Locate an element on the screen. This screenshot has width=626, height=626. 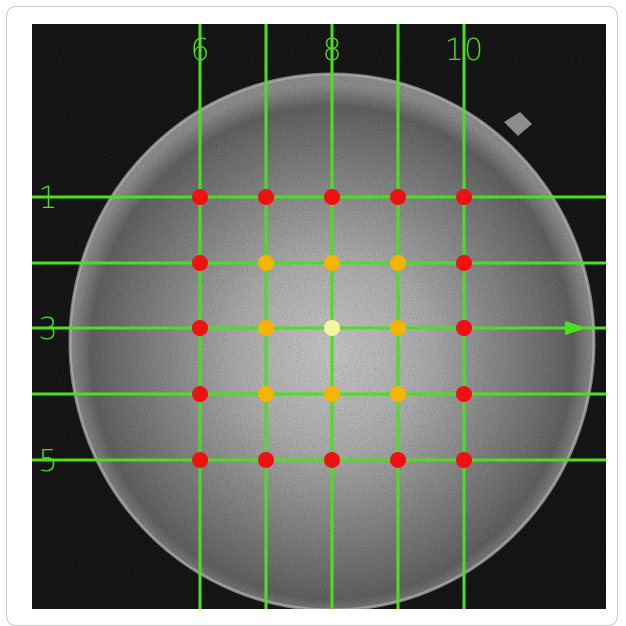
marker-orange-r2-c4 is located at coordinates (398, 263).